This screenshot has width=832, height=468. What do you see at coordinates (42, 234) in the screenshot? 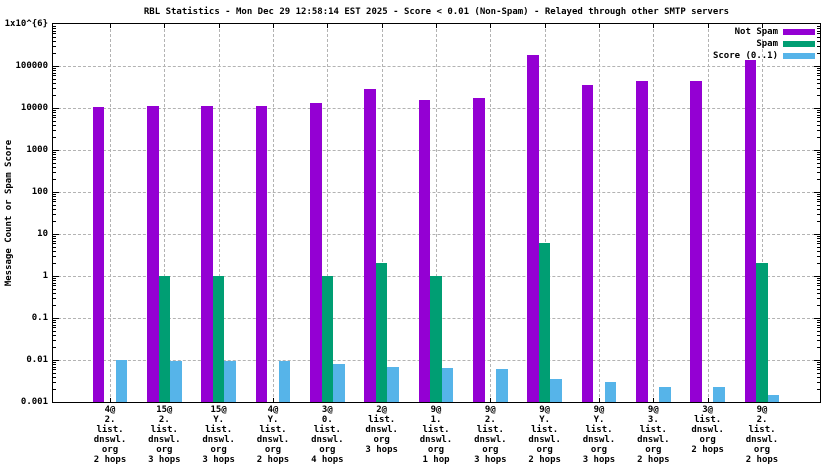
I see `y-tick-label: 10` at bounding box center [42, 234].